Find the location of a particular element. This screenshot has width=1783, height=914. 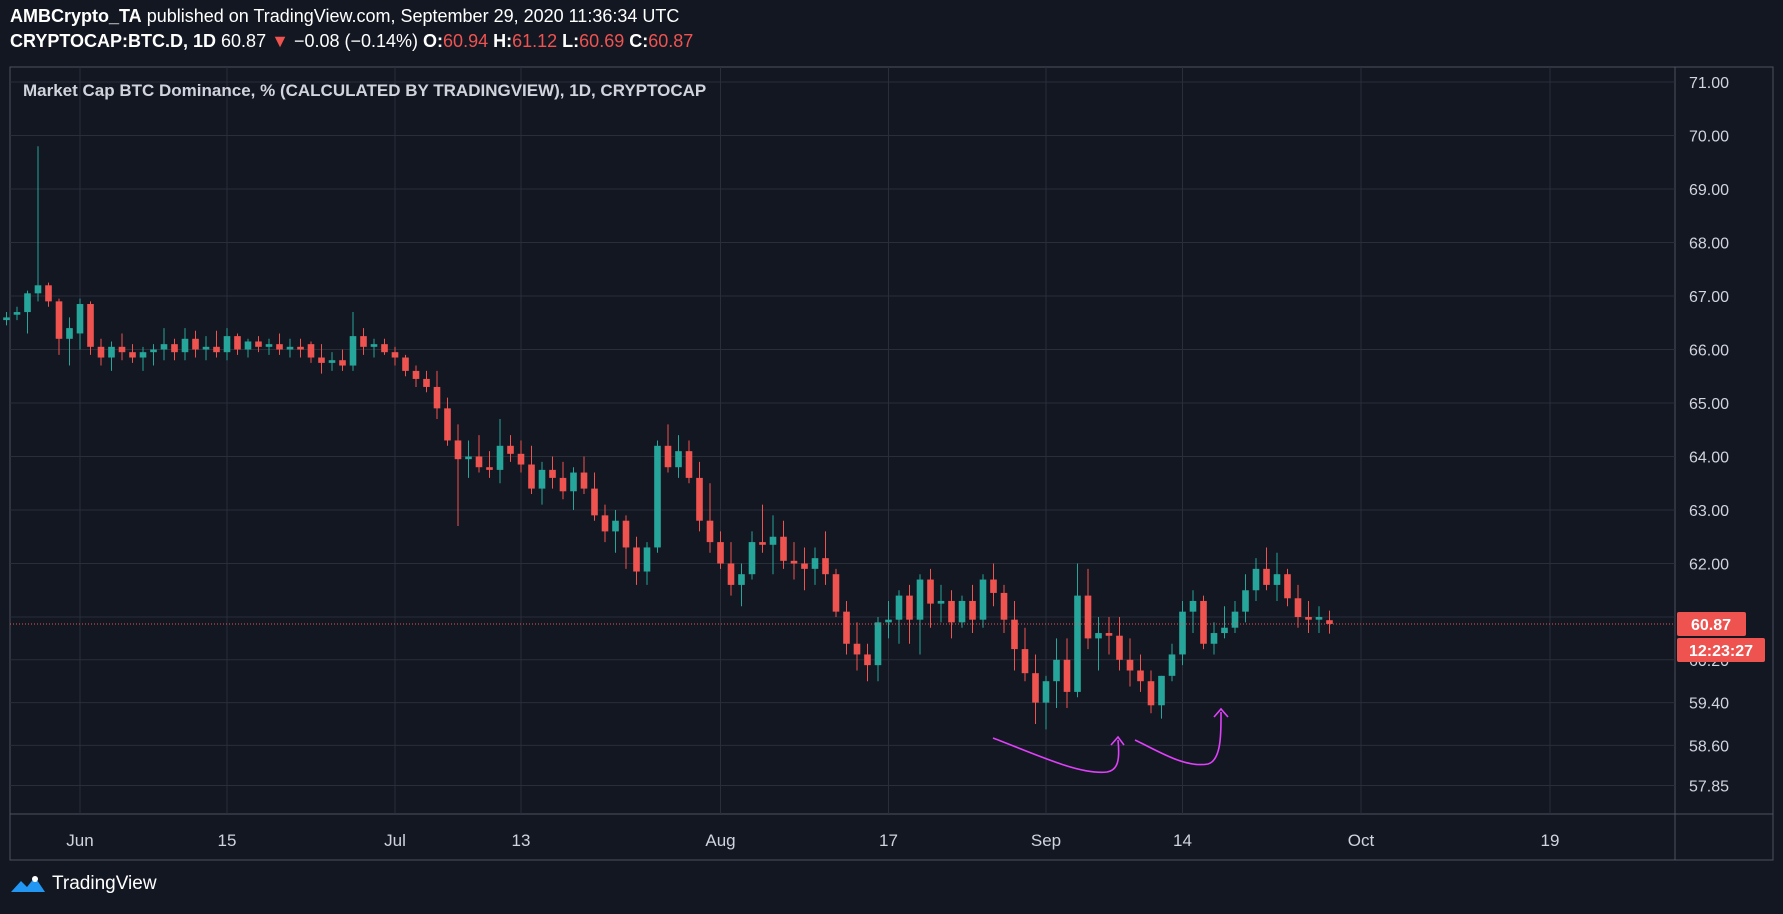

tradingview-logo-icon is located at coordinates (28, 884).